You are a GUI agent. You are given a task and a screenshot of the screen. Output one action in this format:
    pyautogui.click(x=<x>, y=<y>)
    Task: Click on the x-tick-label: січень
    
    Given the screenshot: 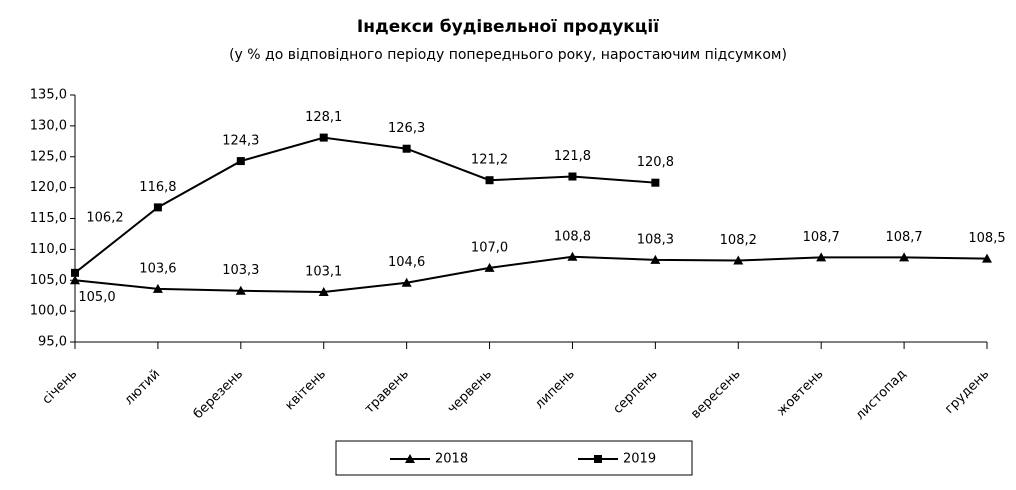 What is the action you would take?
    pyautogui.click(x=60, y=387)
    